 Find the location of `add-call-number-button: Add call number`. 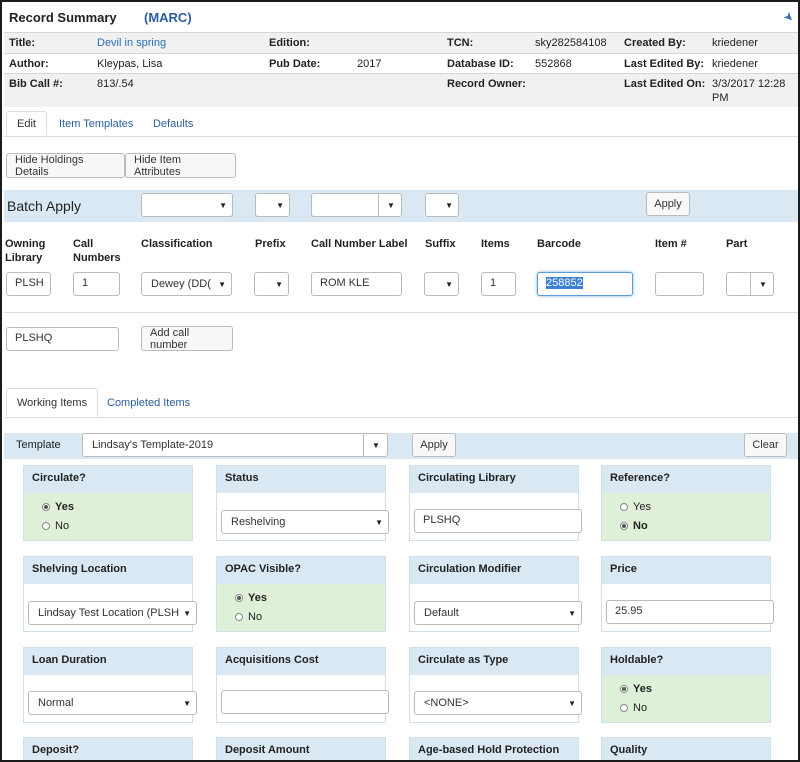

add-call-number-button: Add call number is located at coordinates (187, 338).